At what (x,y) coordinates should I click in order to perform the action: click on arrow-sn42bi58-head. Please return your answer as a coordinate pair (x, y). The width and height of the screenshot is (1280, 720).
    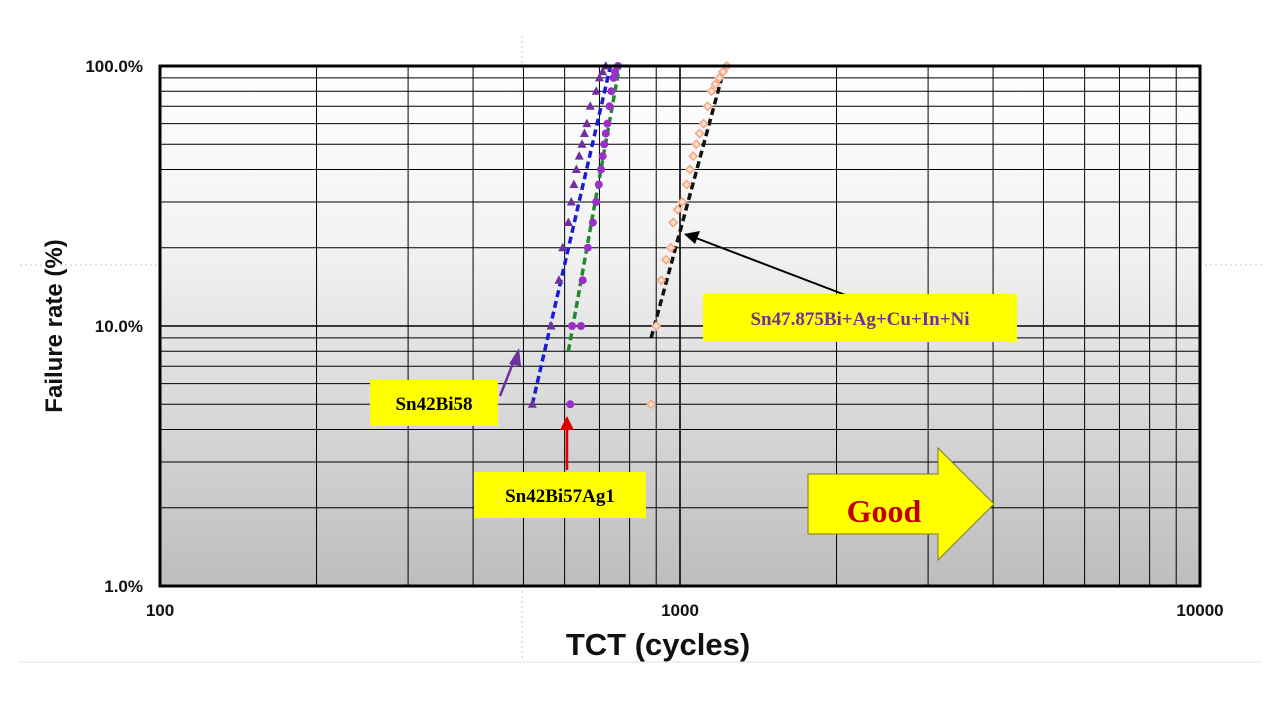
    Looking at the image, I should click on (515, 357).